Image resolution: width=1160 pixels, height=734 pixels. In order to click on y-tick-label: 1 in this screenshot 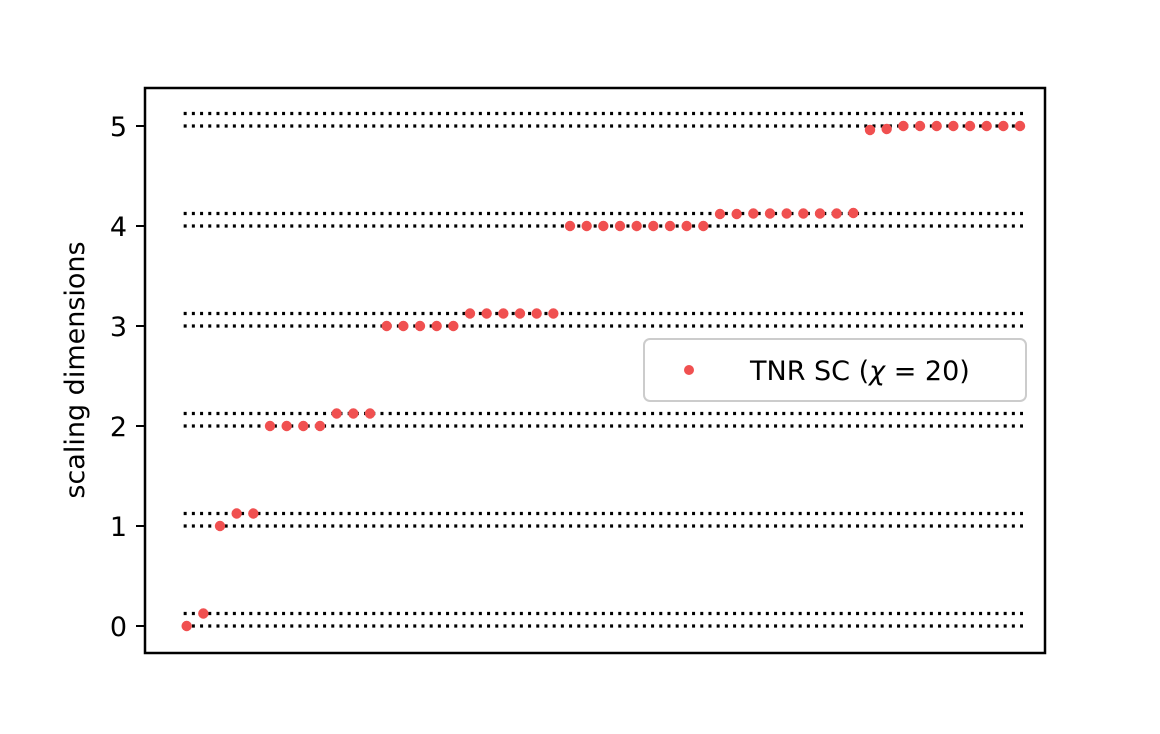, I will do `click(118, 527)`.